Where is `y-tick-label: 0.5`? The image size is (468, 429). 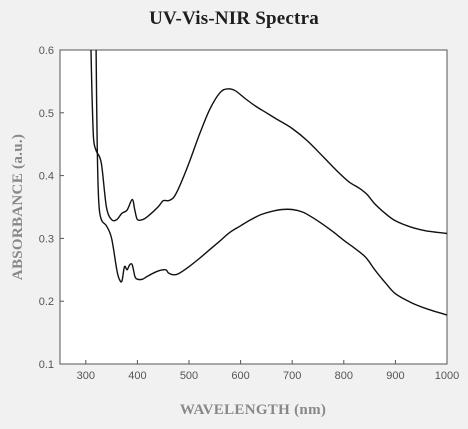
y-tick-label: 0.5 is located at coordinates (46, 114).